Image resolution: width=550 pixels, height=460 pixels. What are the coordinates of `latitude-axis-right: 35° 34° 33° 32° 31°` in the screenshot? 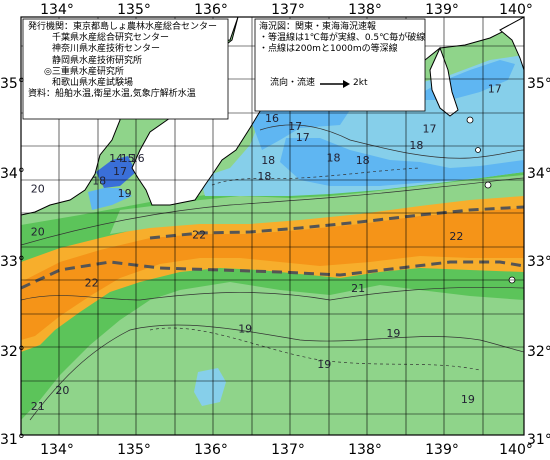 It's located at (538, 262).